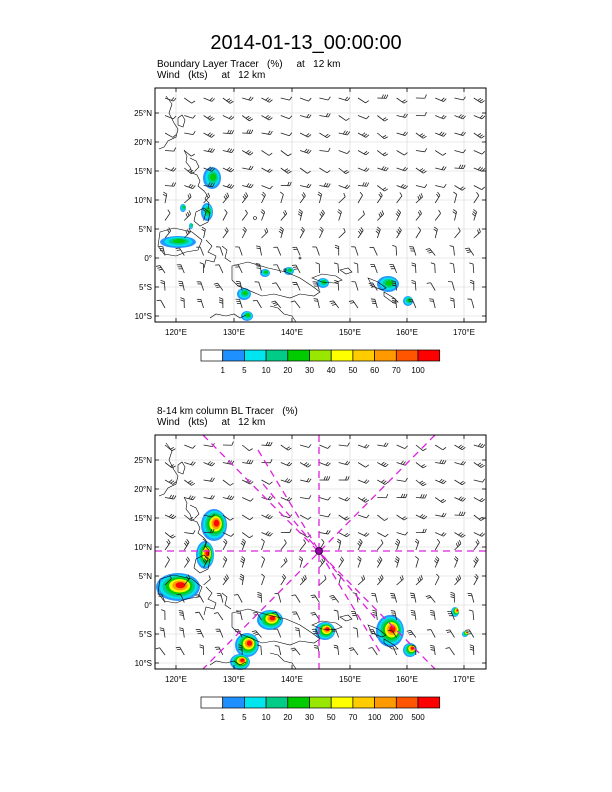  I want to click on panel2-coastlines, so click(278, 556).